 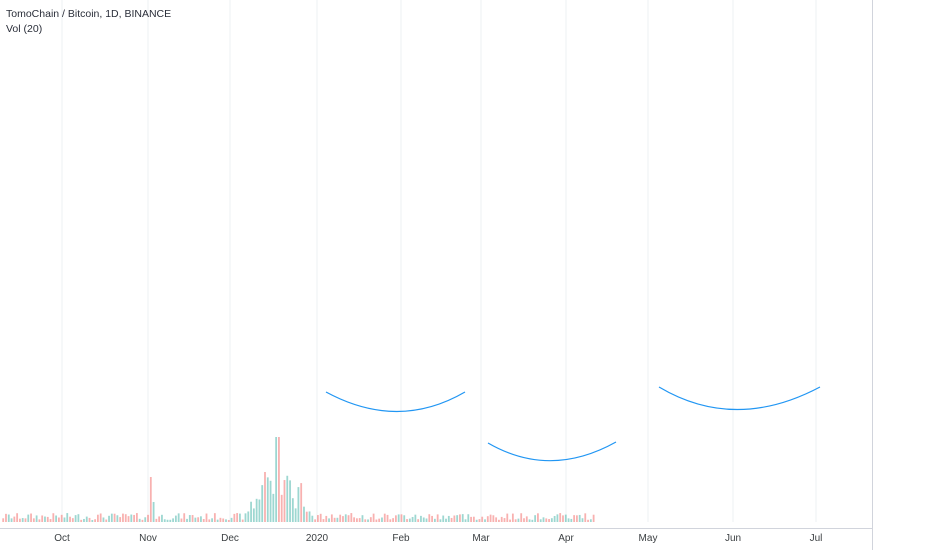 I want to click on volume-bars, so click(x=298, y=479).